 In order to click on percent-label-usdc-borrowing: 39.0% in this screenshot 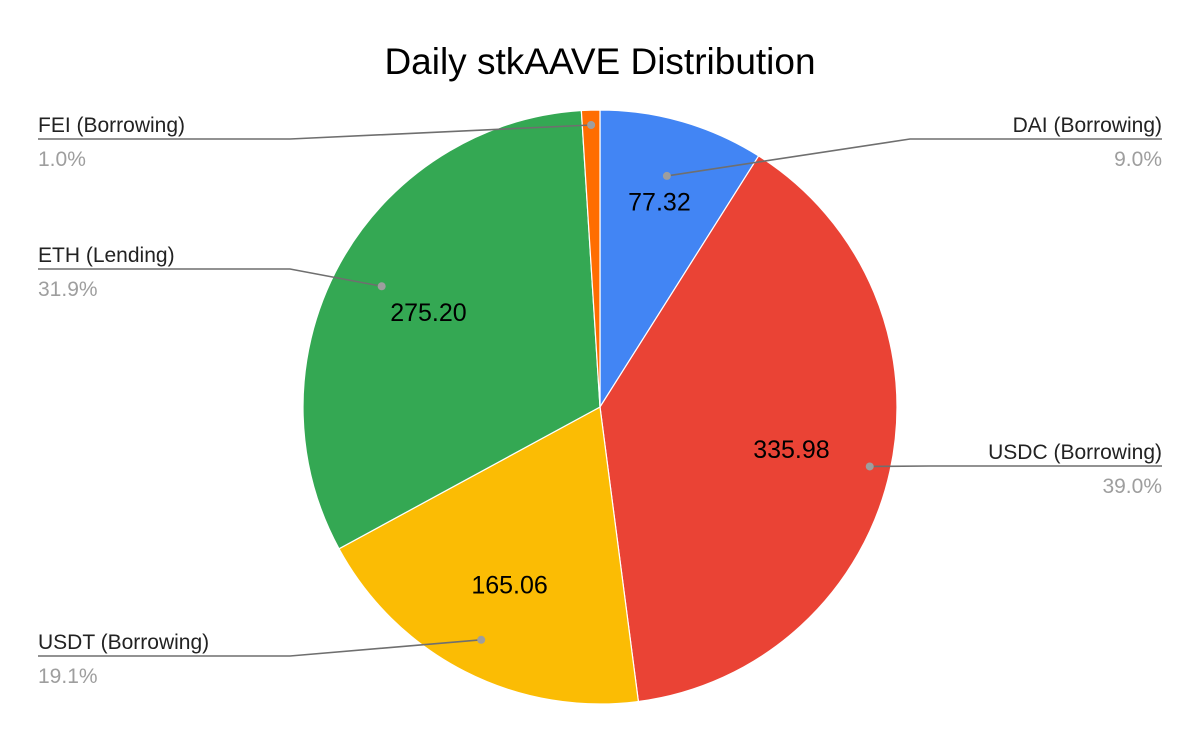, I will do `click(1132, 486)`.